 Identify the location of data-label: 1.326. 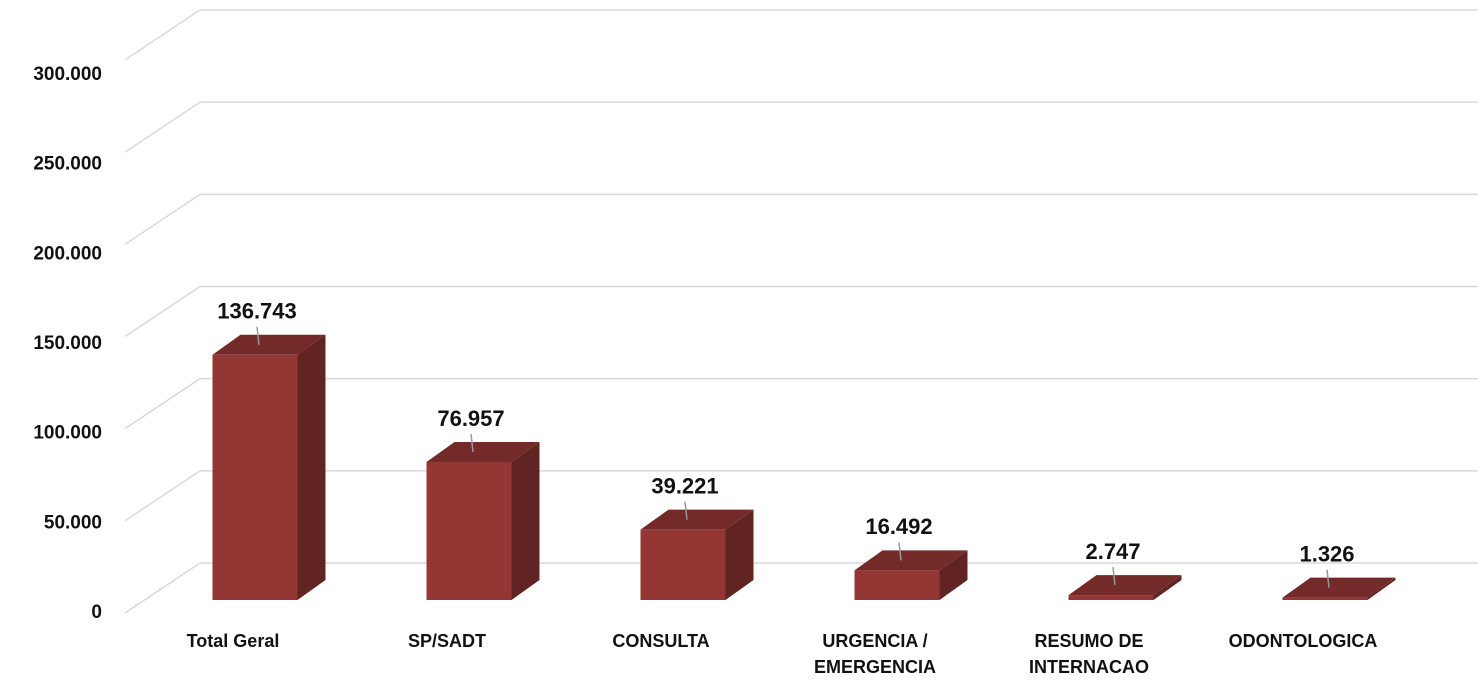
(1326, 553).